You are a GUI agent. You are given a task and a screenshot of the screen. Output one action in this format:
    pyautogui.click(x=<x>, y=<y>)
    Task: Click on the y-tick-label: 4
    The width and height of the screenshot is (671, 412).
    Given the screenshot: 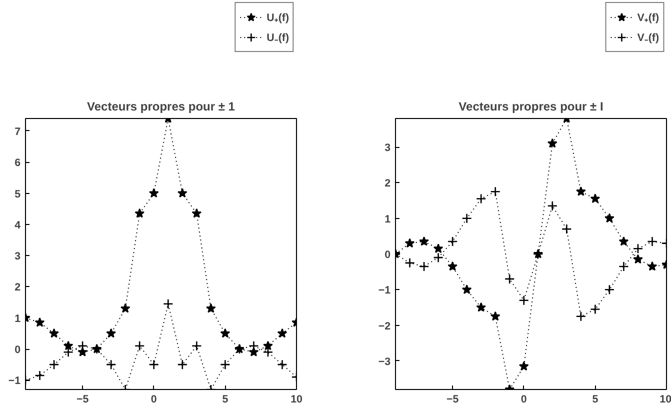 What is the action you would take?
    pyautogui.click(x=17, y=225)
    